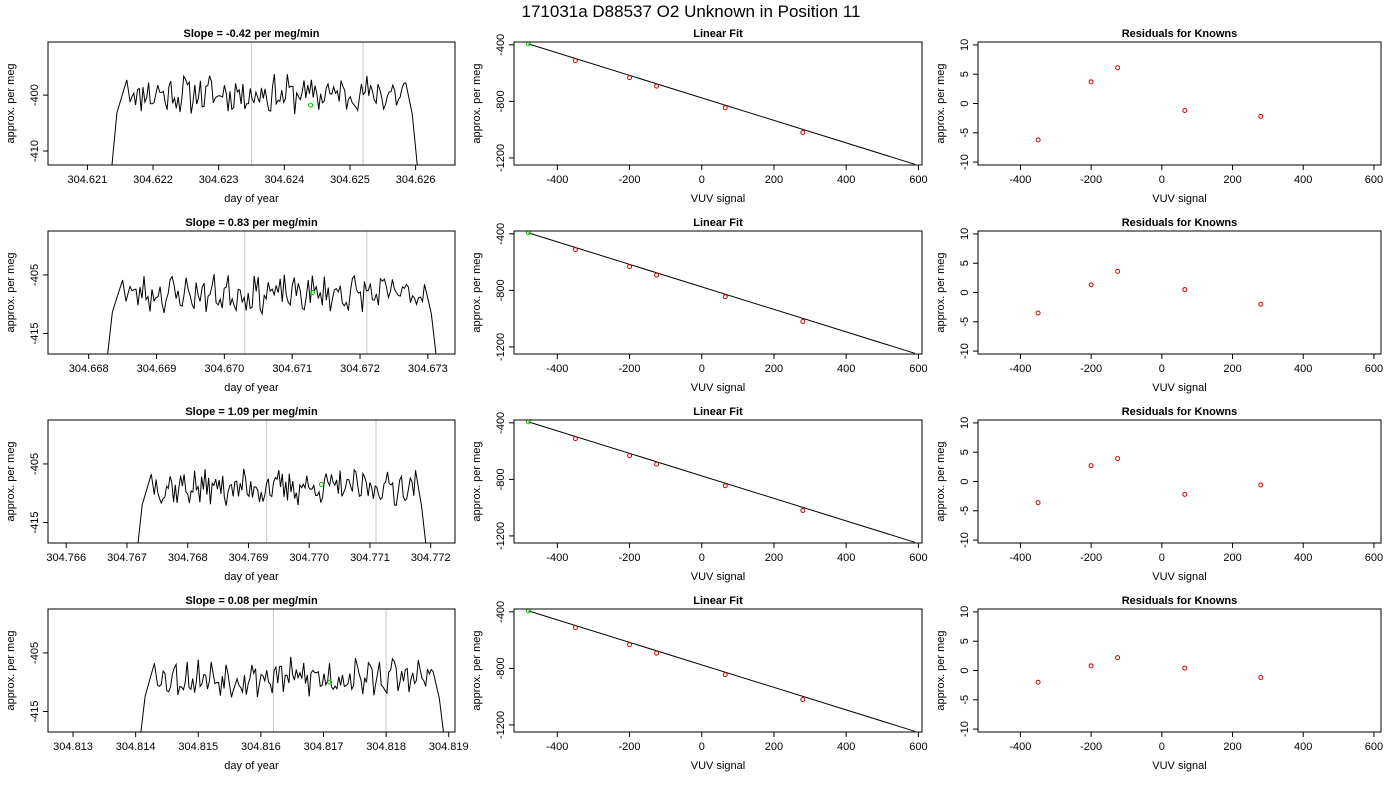  Describe the element at coordinates (321, 484) in the screenshot. I see `selected-point-marker` at that location.